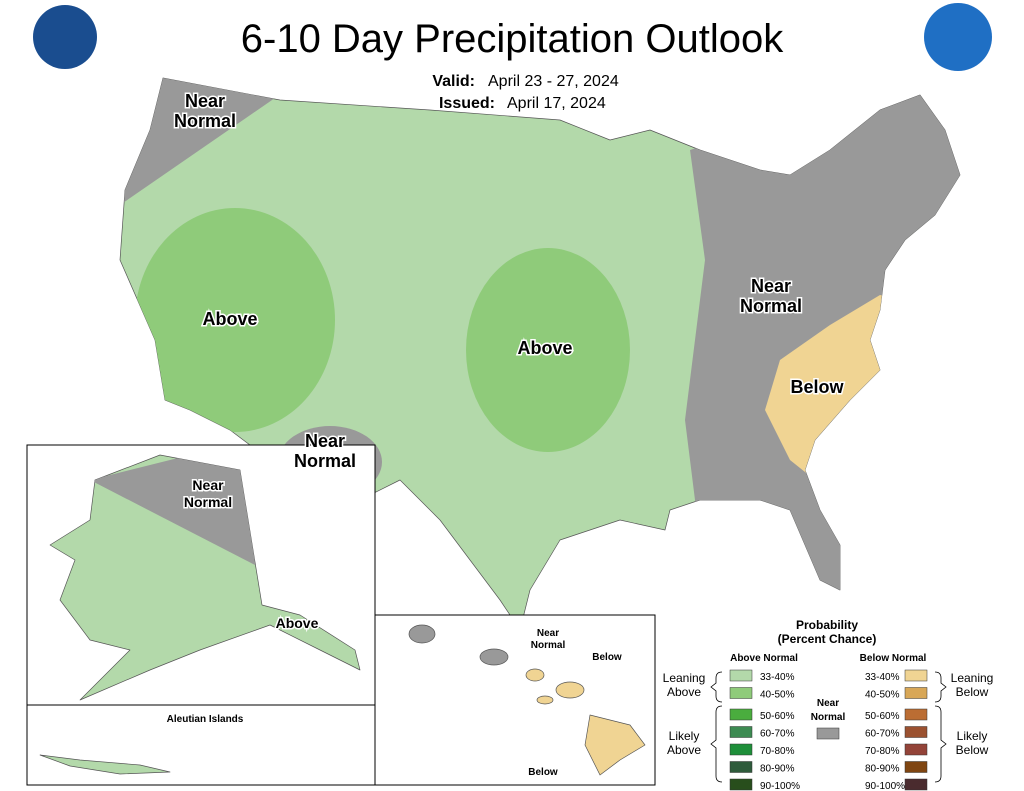 The image size is (1024, 791). Describe the element at coordinates (453, 81) in the screenshot. I see `valid-label: Valid:` at that location.